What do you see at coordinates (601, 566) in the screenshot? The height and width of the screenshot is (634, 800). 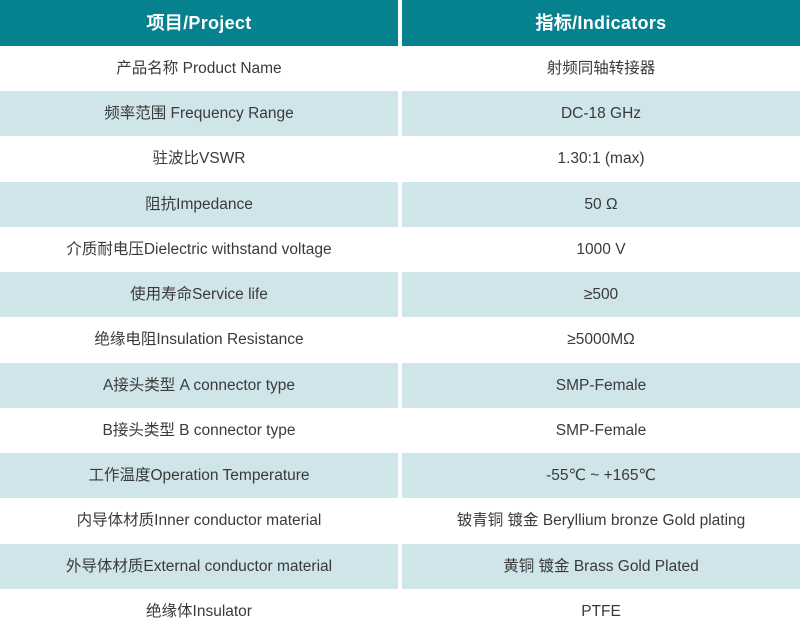 I see `indicator-cell: 黄铜 镀金 Brass Gold Plated` at bounding box center [601, 566].